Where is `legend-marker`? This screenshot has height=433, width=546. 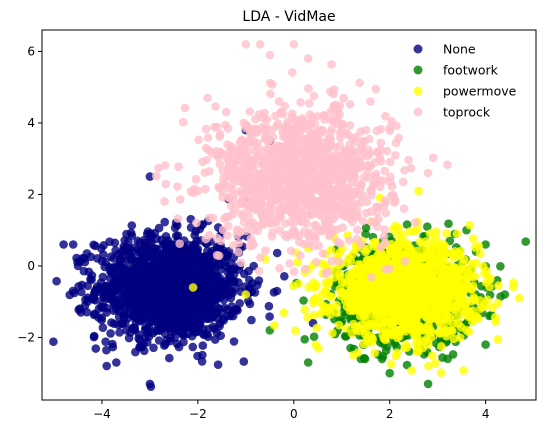
legend-marker is located at coordinates (418, 112).